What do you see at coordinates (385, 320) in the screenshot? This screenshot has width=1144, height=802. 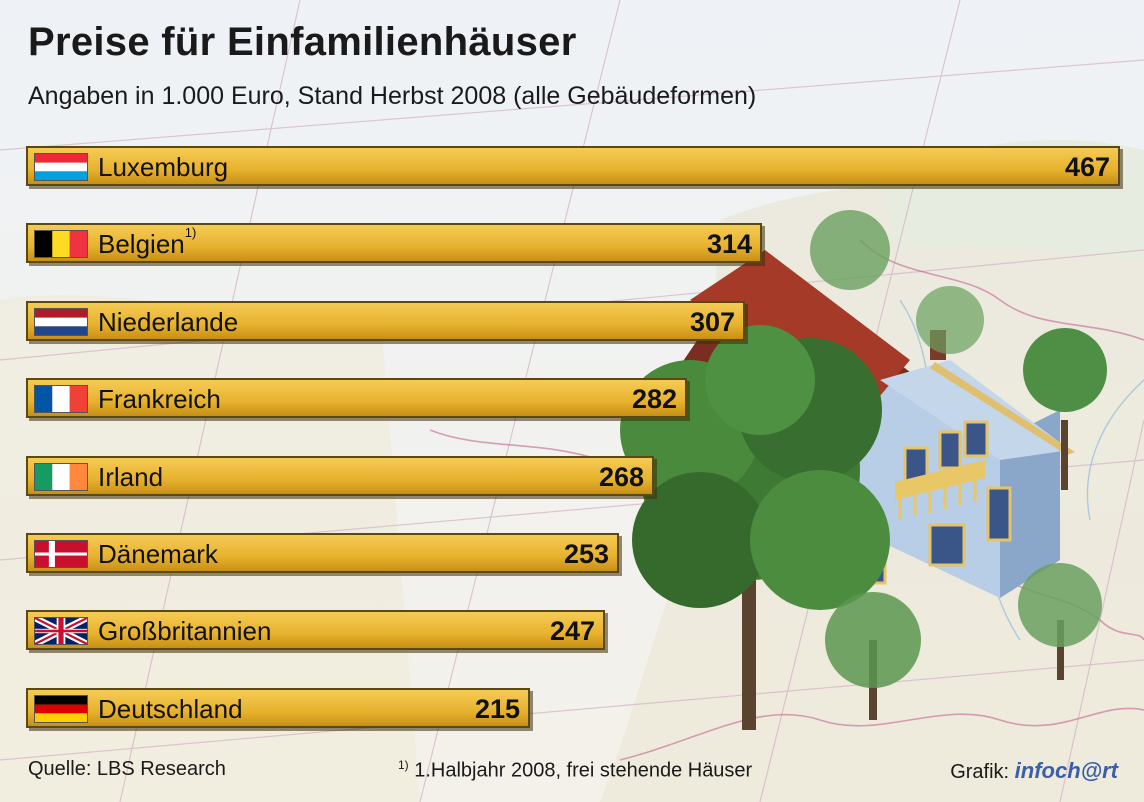 I see `bar-niederlande: Niederlande 307` at bounding box center [385, 320].